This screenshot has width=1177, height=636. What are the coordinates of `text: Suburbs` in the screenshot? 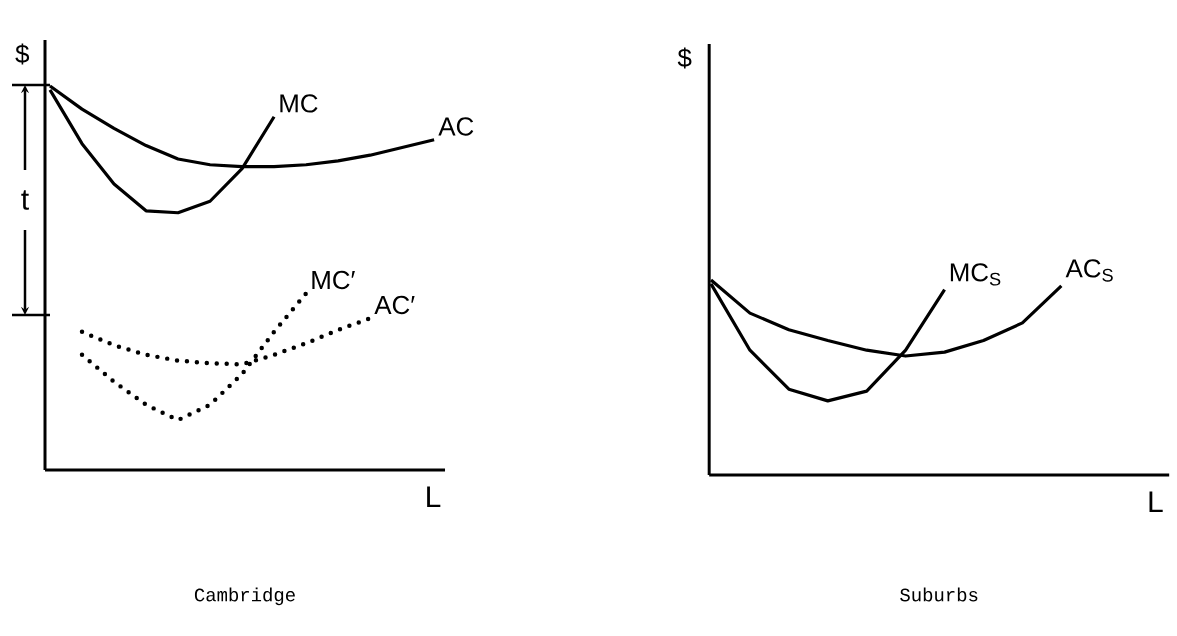 It's located at (939, 594).